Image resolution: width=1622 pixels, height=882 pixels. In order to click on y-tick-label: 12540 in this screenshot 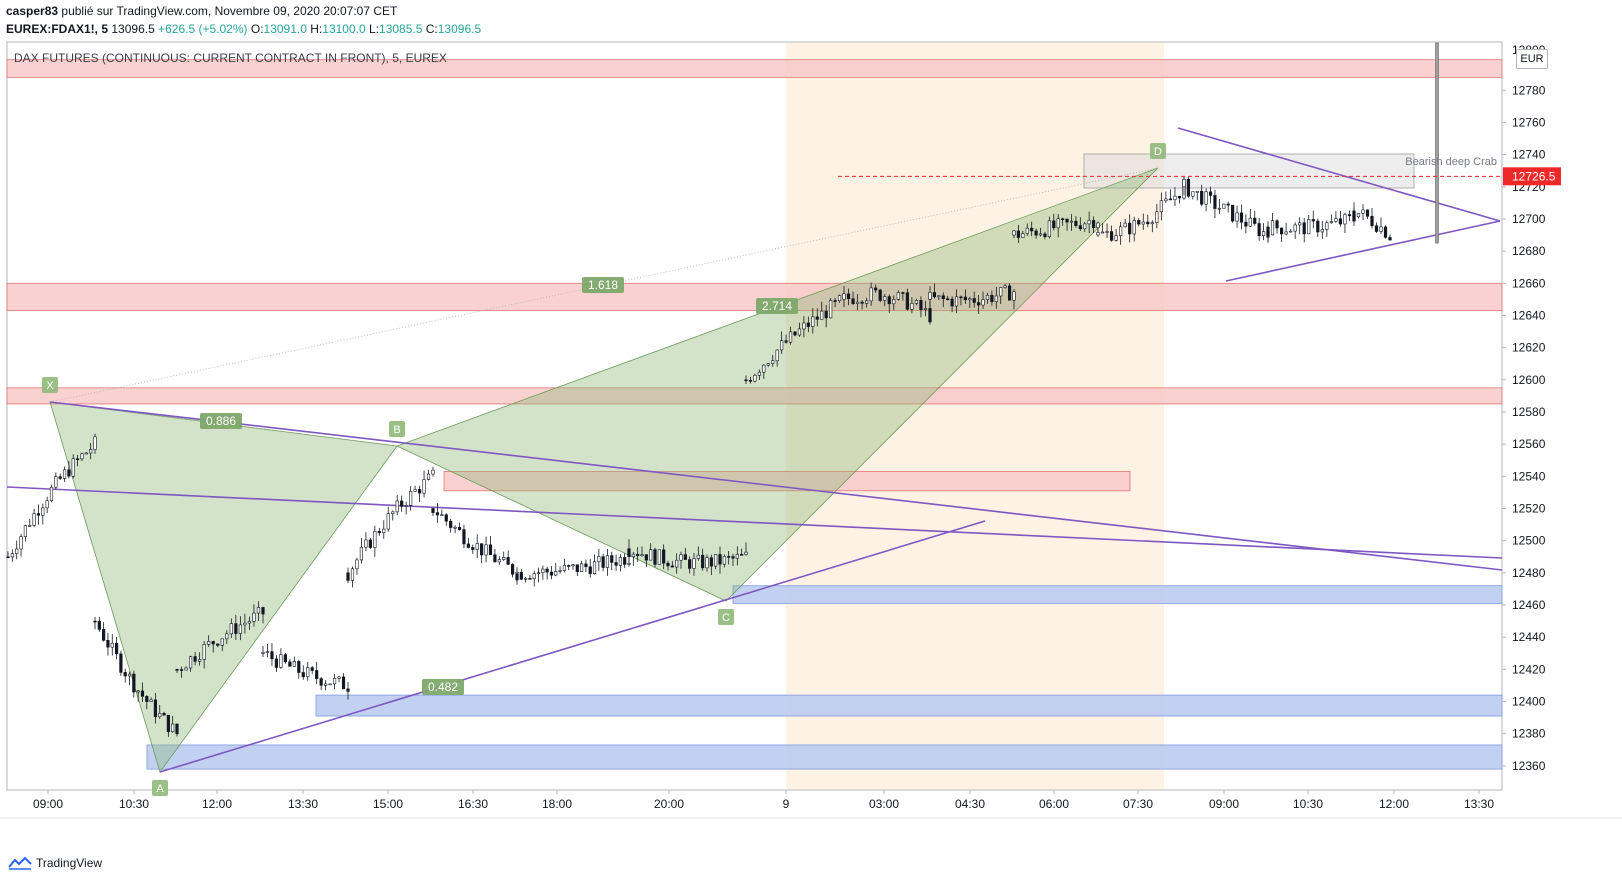, I will do `click(1529, 476)`.